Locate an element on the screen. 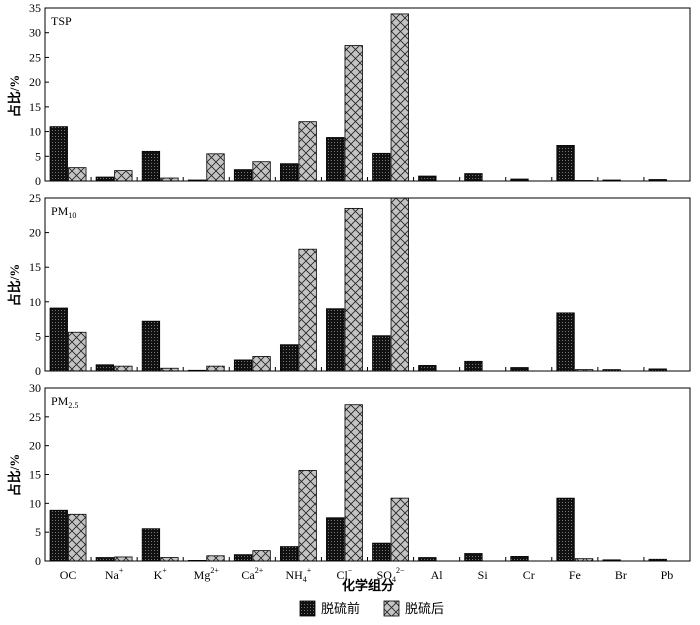 This screenshot has width=700, height=625. y-axis-label-1: 占比/% is located at coordinates (14, 96).